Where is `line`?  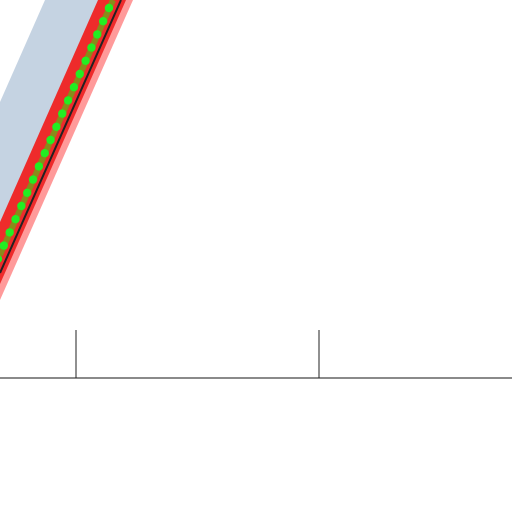
line is located at coordinates (61, 137).